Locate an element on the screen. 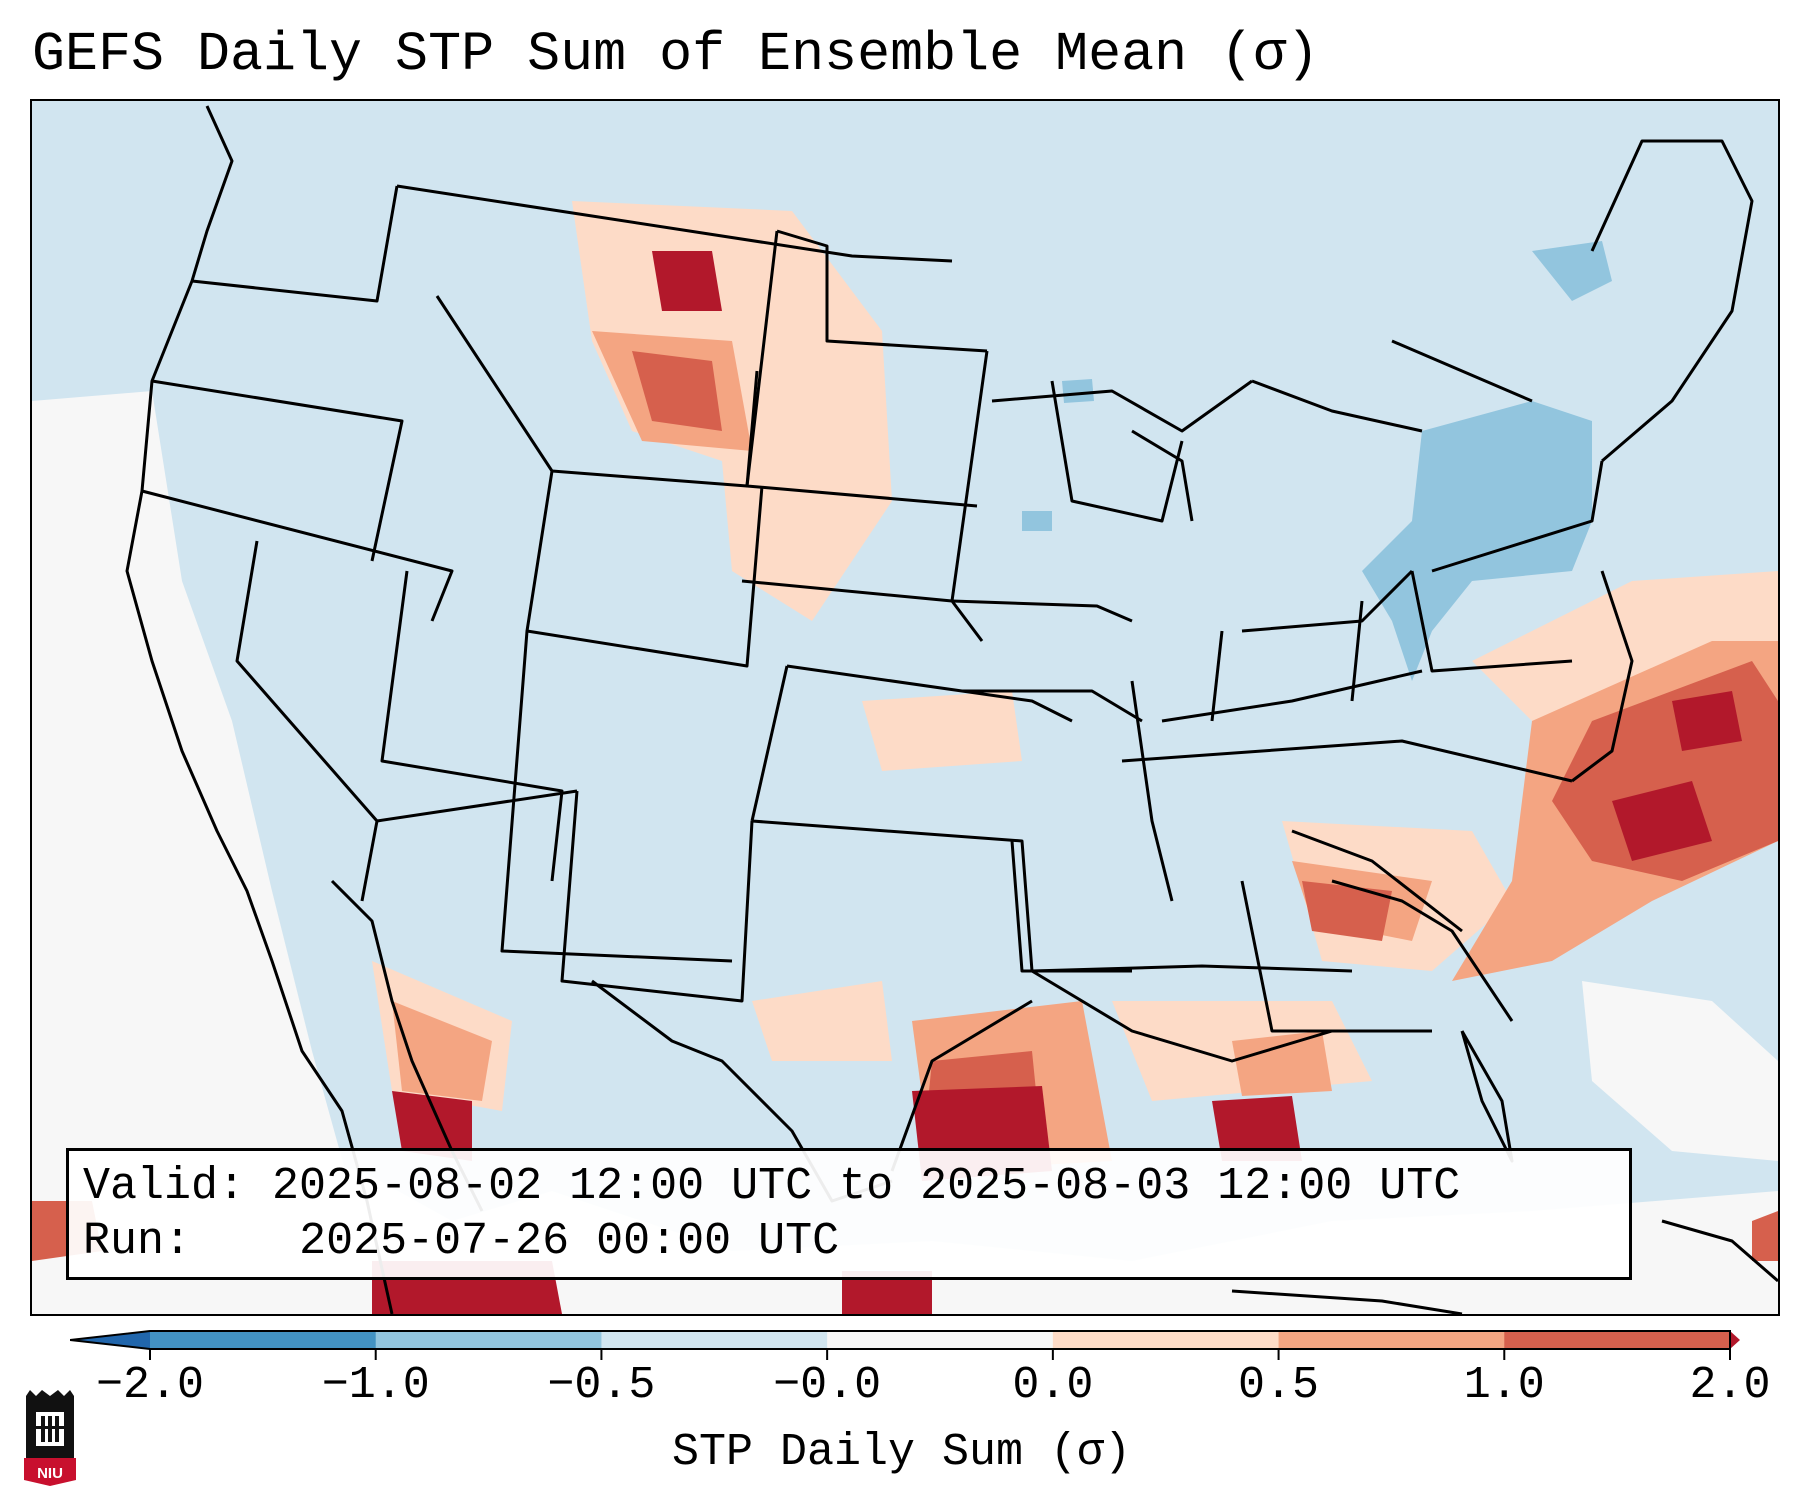 This screenshot has height=1506, width=1803. chart-title: GEFS Daily STP Sum of Ensemble Mean (σ) is located at coordinates (676, 54).